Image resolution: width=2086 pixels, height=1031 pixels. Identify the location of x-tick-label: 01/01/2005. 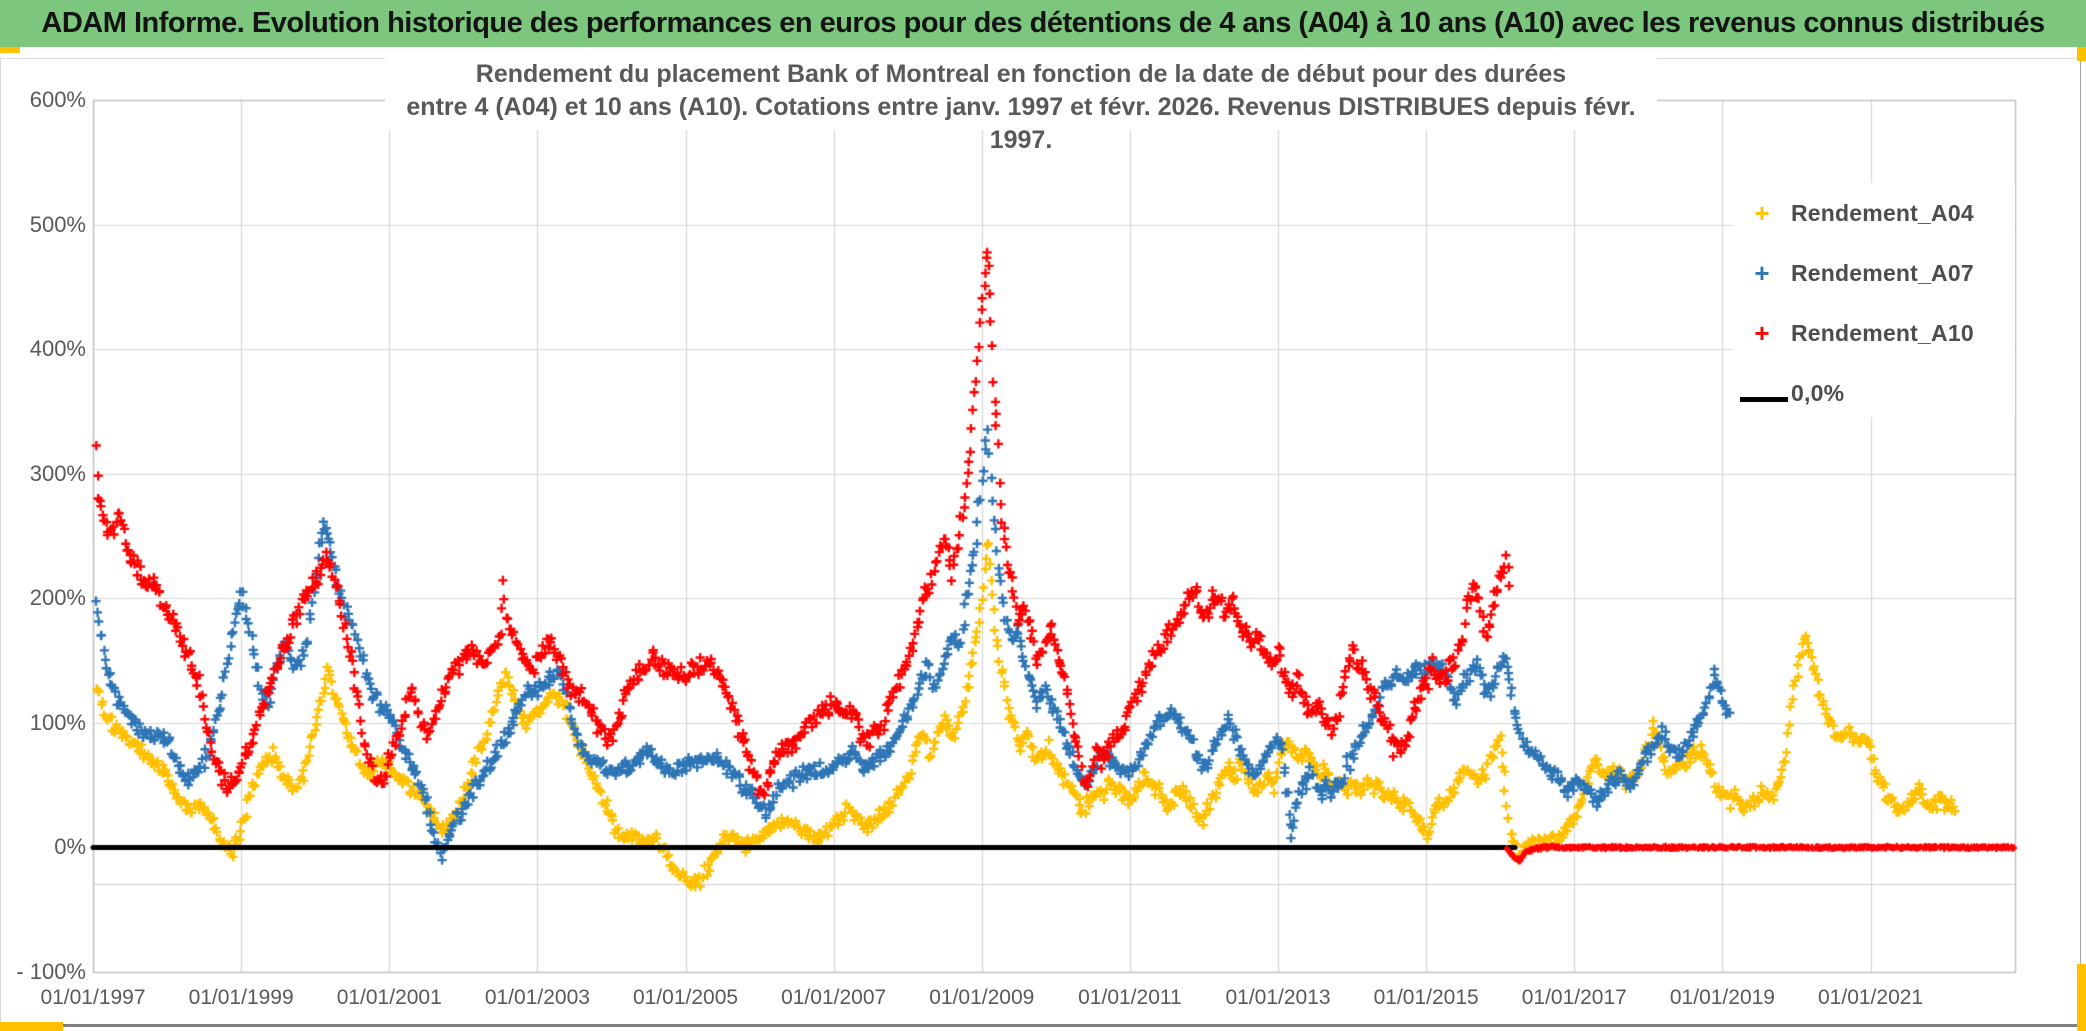
(685, 997).